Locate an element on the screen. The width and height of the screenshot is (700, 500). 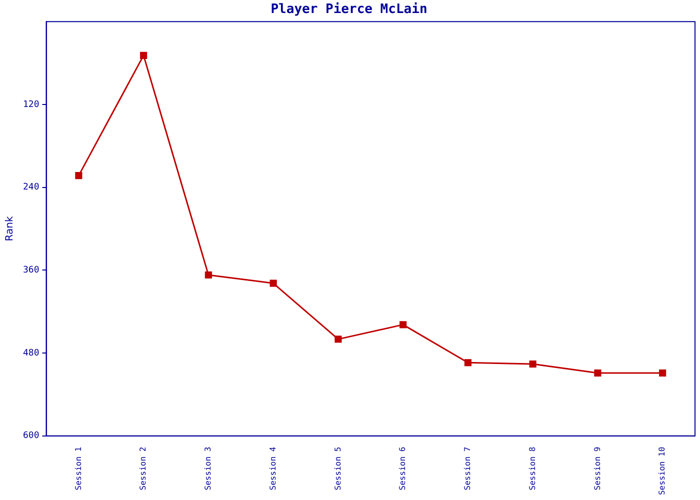
y-tick-label: 600 is located at coordinates (31, 436).